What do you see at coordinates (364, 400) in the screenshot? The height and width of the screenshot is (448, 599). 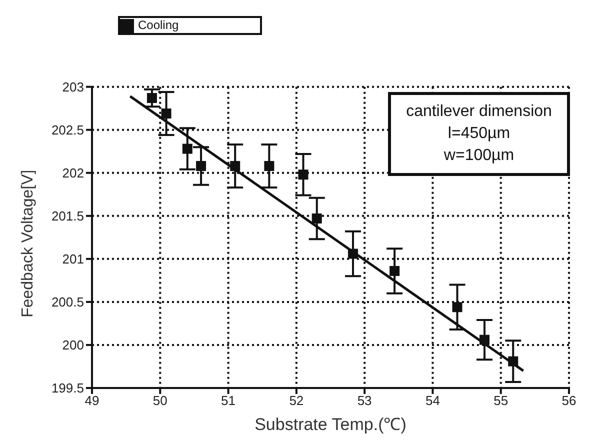 I see `x-tick-label: 53` at bounding box center [364, 400].